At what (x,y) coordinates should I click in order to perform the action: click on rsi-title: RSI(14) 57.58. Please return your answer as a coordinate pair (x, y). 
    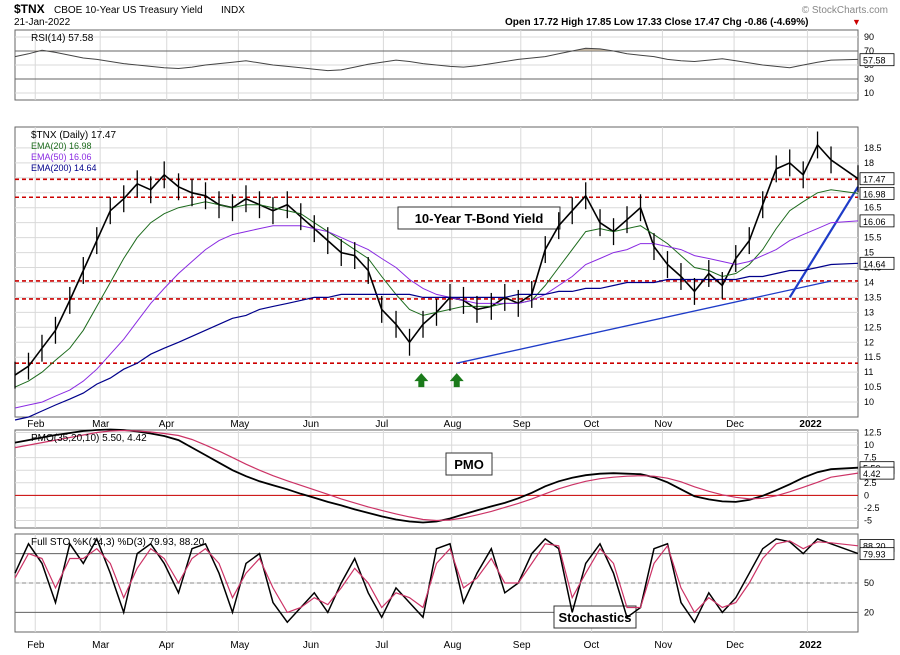
    Looking at the image, I should click on (62, 38).